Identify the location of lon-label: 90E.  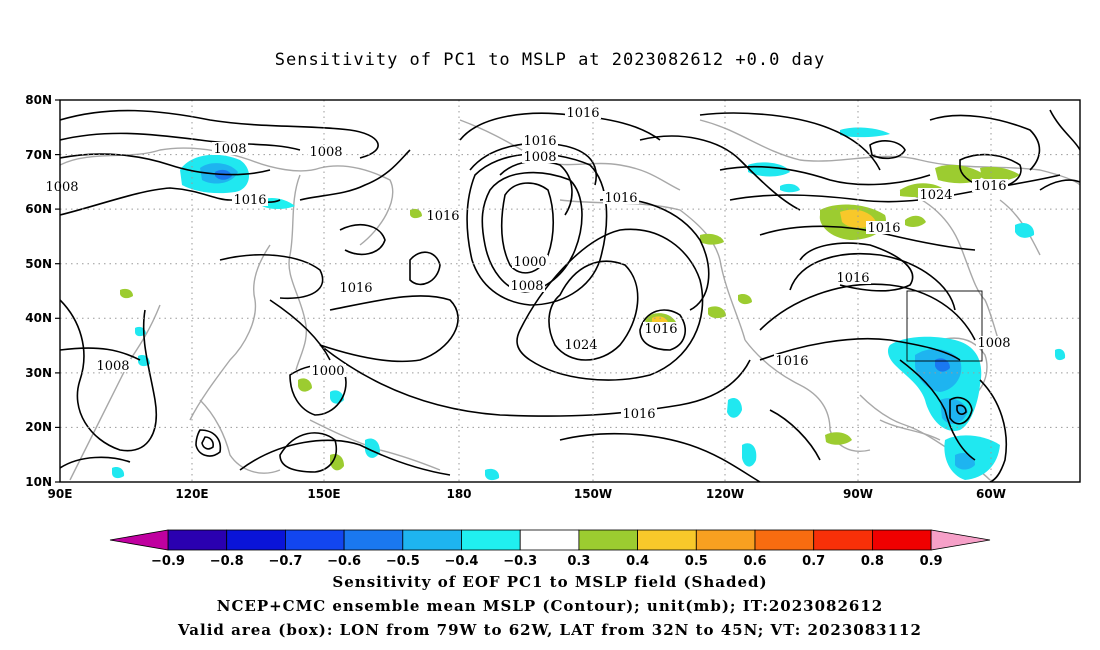
(60, 494).